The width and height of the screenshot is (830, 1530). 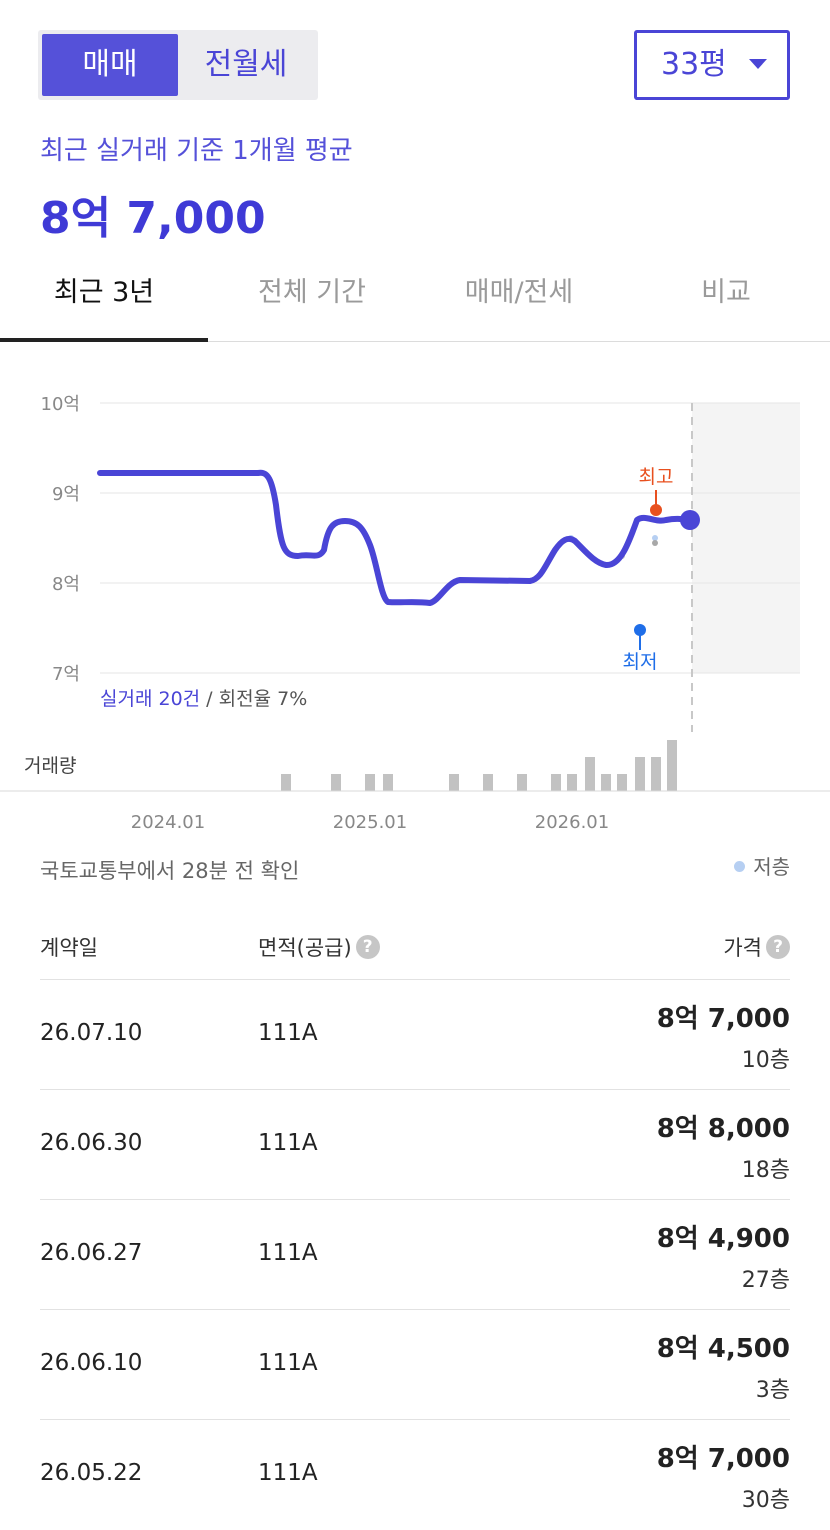 I want to click on y-tick-label: 7억, so click(x=66, y=674).